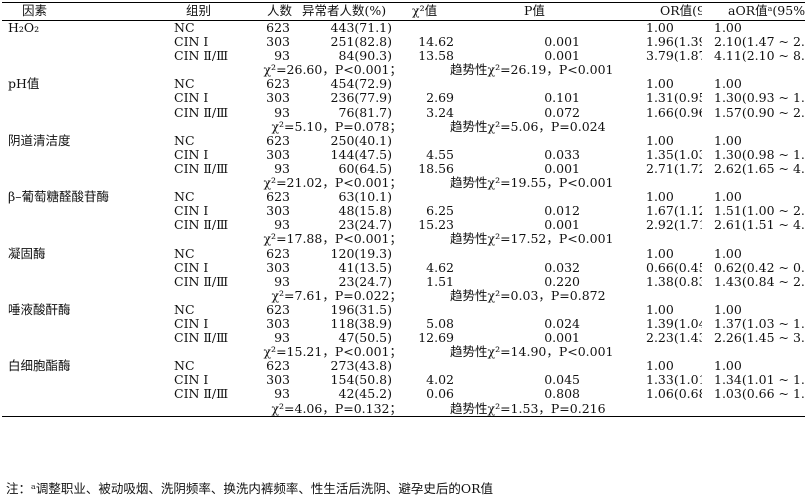 The width and height of the screenshot is (807, 497). What do you see at coordinates (759, 56) in the screenshot?
I see `adjusted-odds-ratio-cell: 4.11(2.10 ~ 8.43)` at bounding box center [759, 56].